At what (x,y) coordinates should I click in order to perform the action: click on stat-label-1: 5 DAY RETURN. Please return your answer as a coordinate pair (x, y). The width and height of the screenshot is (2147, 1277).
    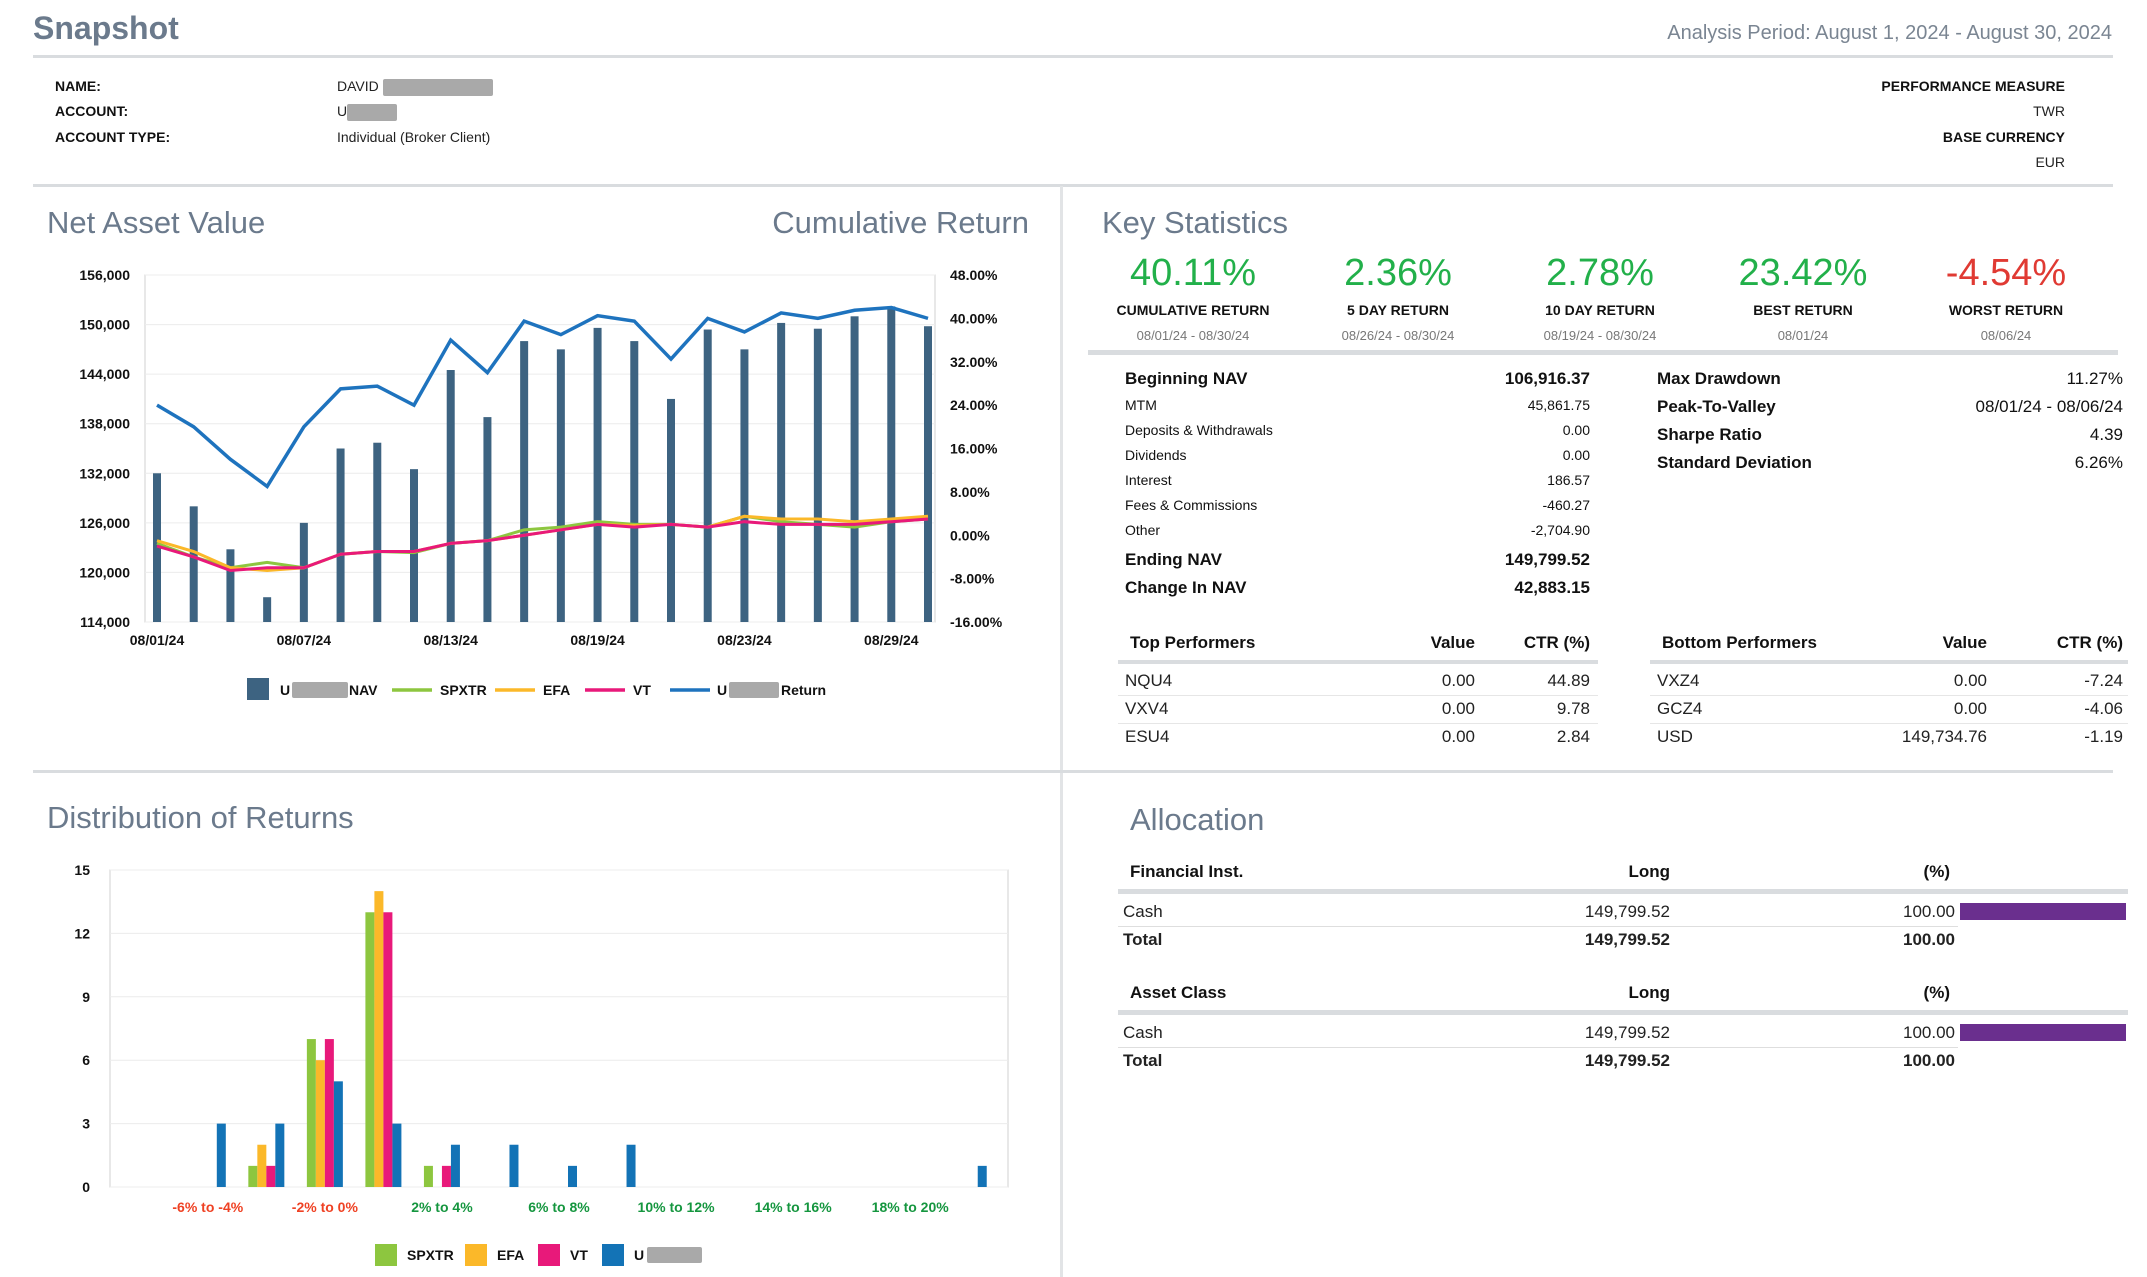
    Looking at the image, I should click on (1398, 310).